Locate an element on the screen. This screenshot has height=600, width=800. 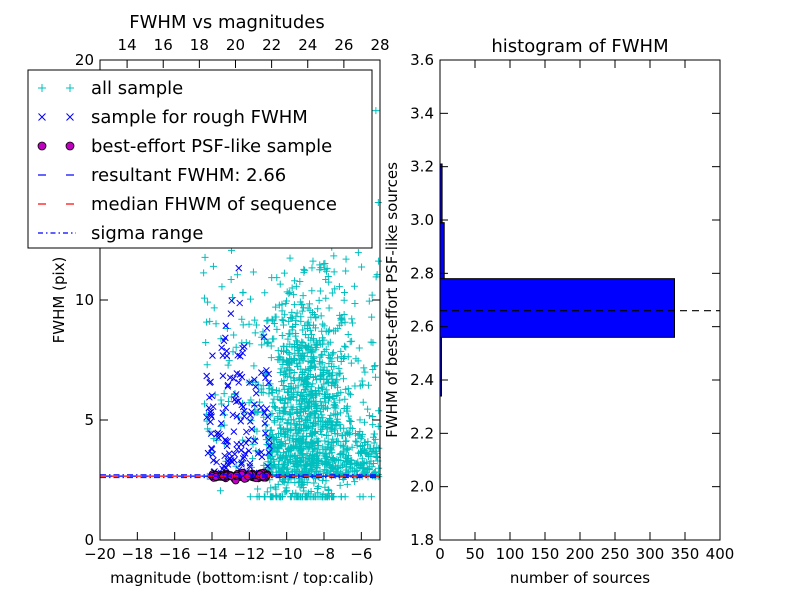
y-tick-label: 2.2 is located at coordinates (422, 433).